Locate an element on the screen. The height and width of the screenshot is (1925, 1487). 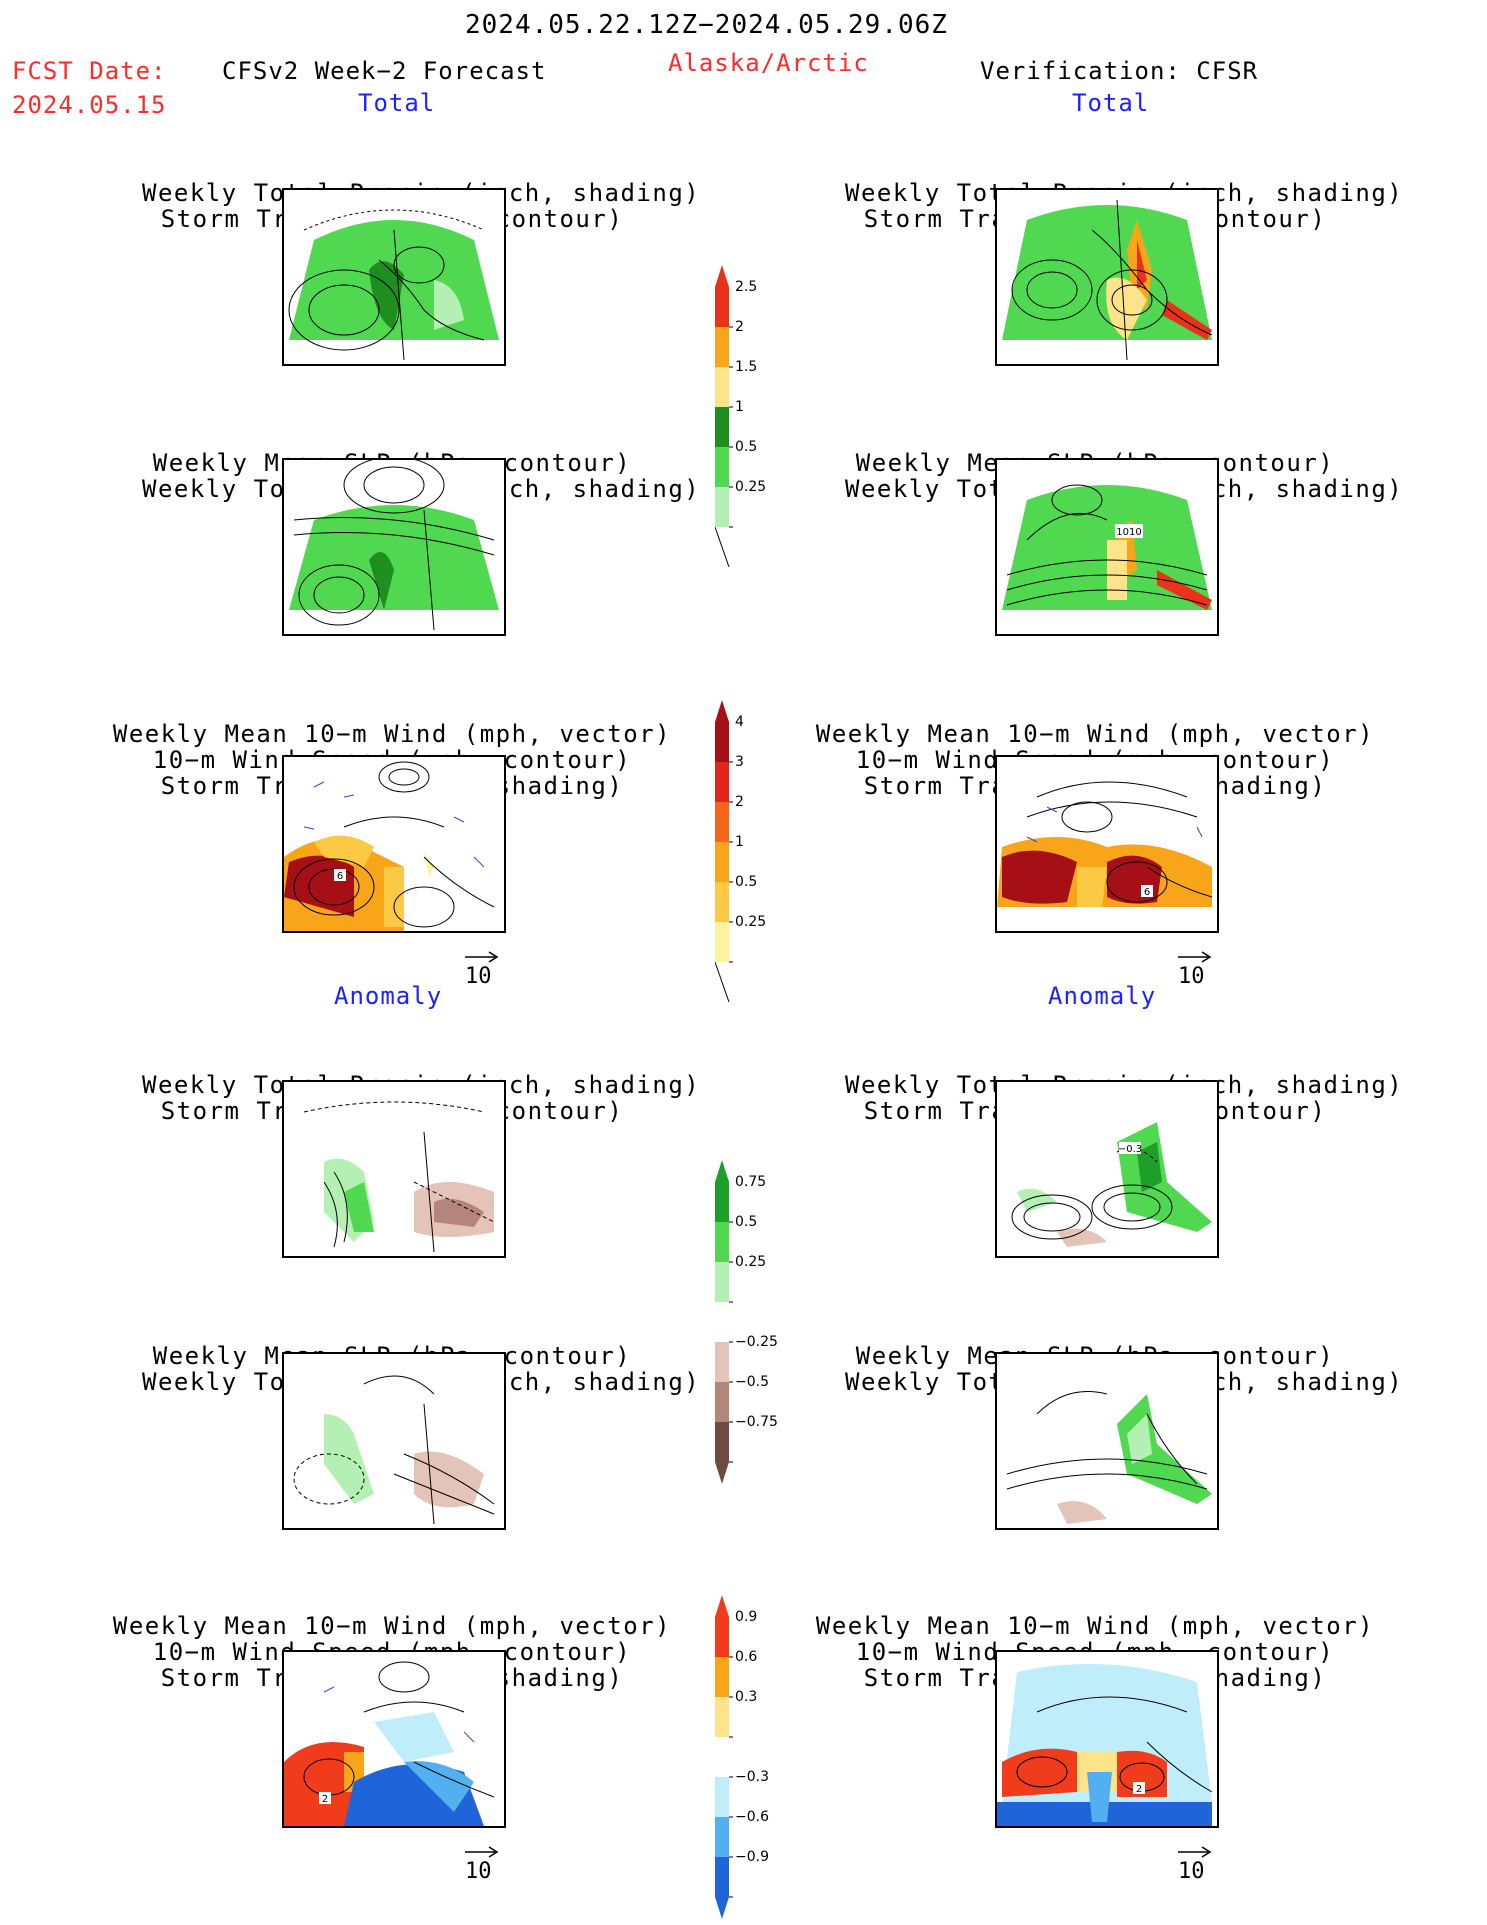
contour-label-anom-precip: −0.3 is located at coordinates (1130, 1149).